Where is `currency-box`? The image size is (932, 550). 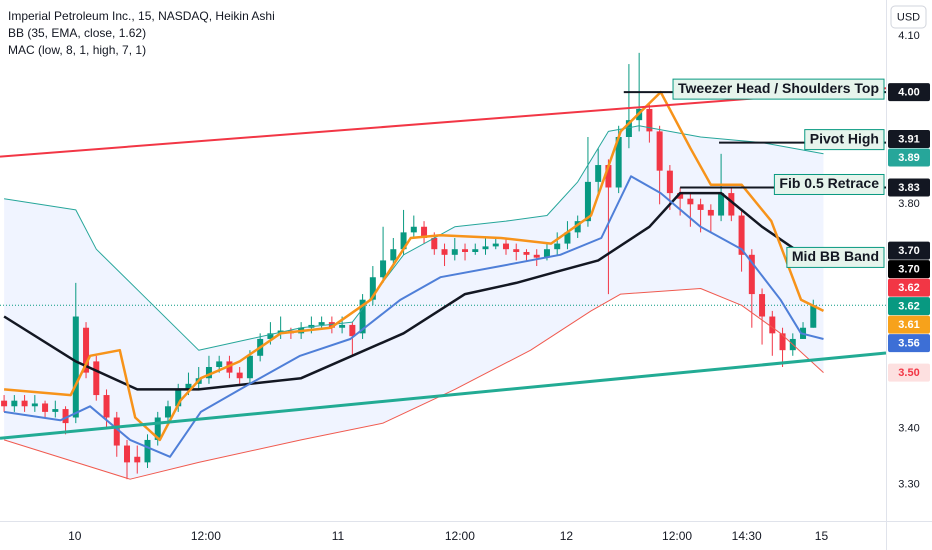
currency-box is located at coordinates (908, 17).